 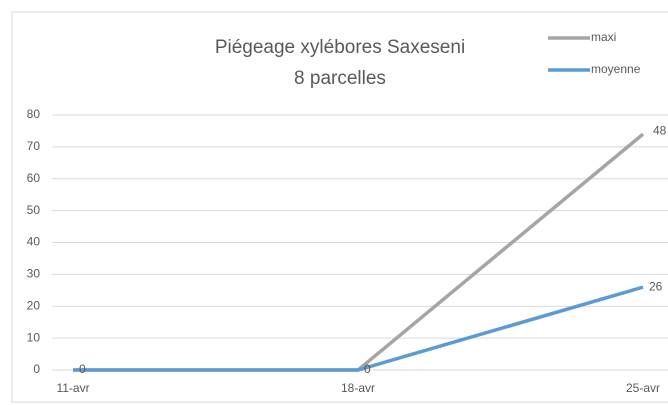 What do you see at coordinates (616, 69) in the screenshot?
I see `legend-label: moyenne` at bounding box center [616, 69].